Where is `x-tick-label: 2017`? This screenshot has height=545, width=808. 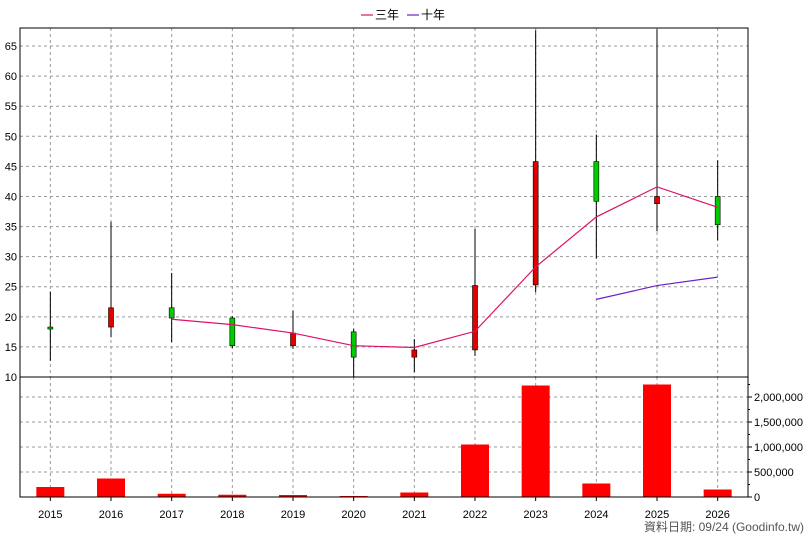 x-tick-label: 2017 is located at coordinates (171, 515).